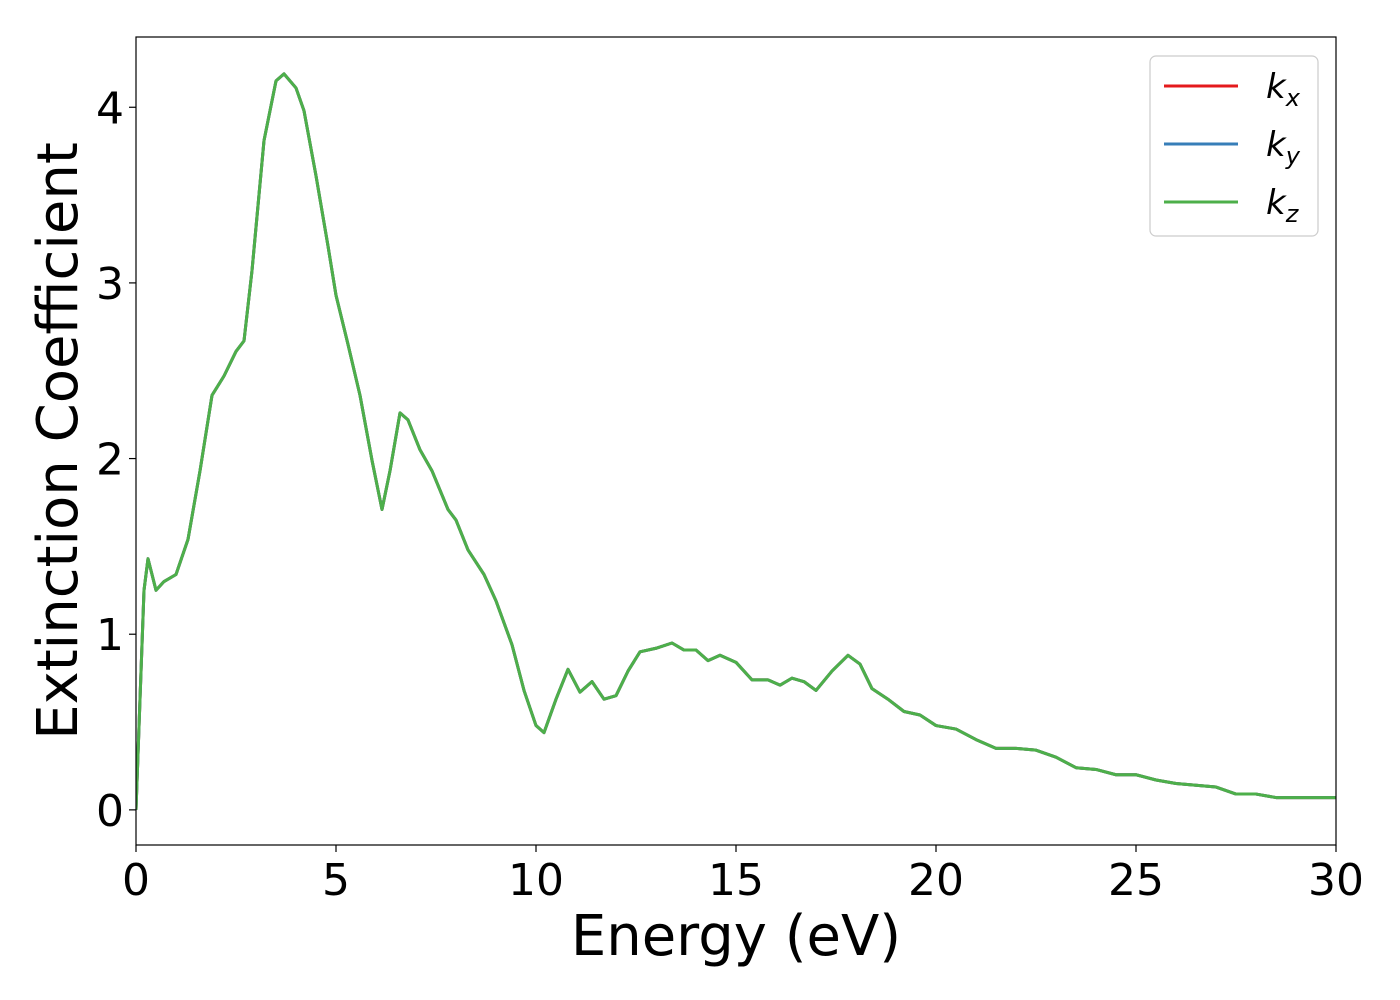 The image size is (1400, 1000). I want to click on x-axis-label: Energy (eV), so click(736, 936).